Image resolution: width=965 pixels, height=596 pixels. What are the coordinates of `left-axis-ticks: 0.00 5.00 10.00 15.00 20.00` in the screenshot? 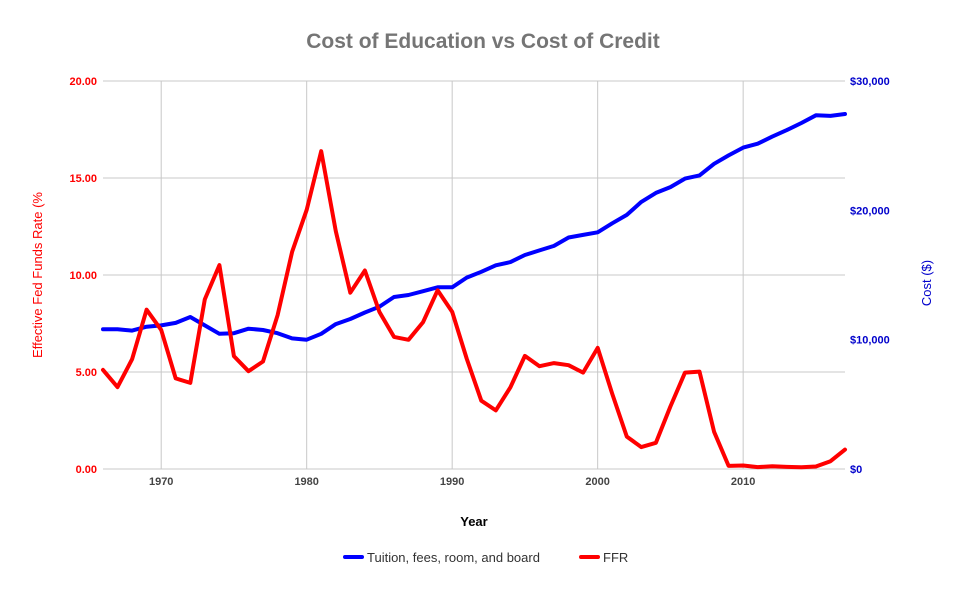 It's located at (83, 276).